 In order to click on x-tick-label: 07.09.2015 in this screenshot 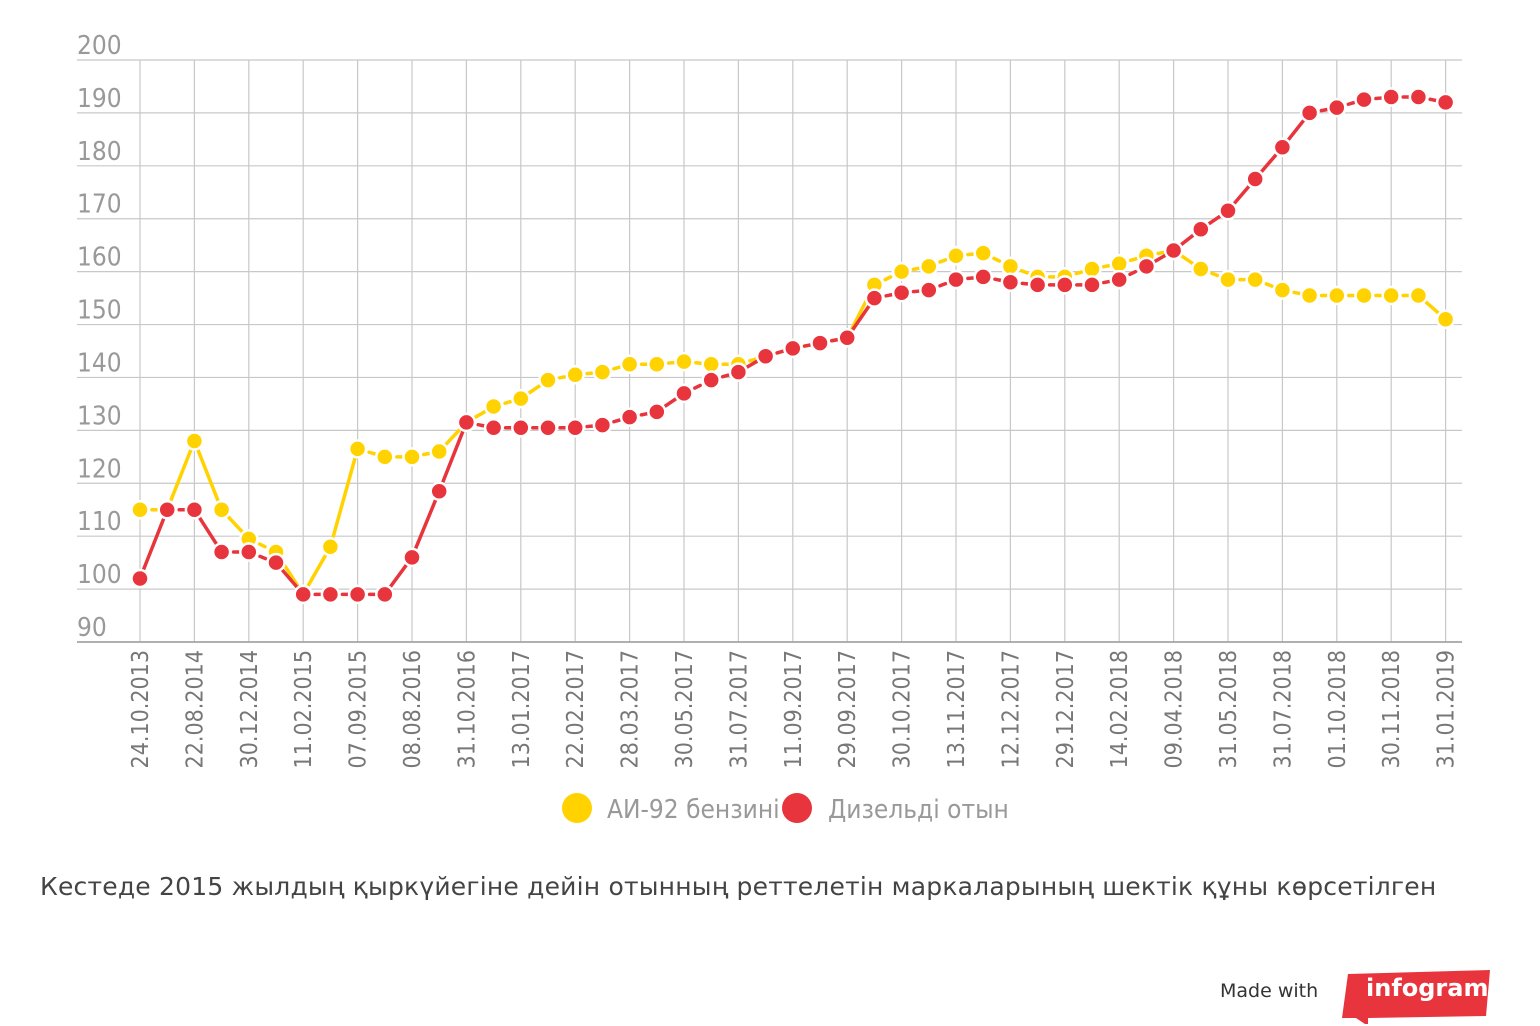, I will do `click(359, 709)`.